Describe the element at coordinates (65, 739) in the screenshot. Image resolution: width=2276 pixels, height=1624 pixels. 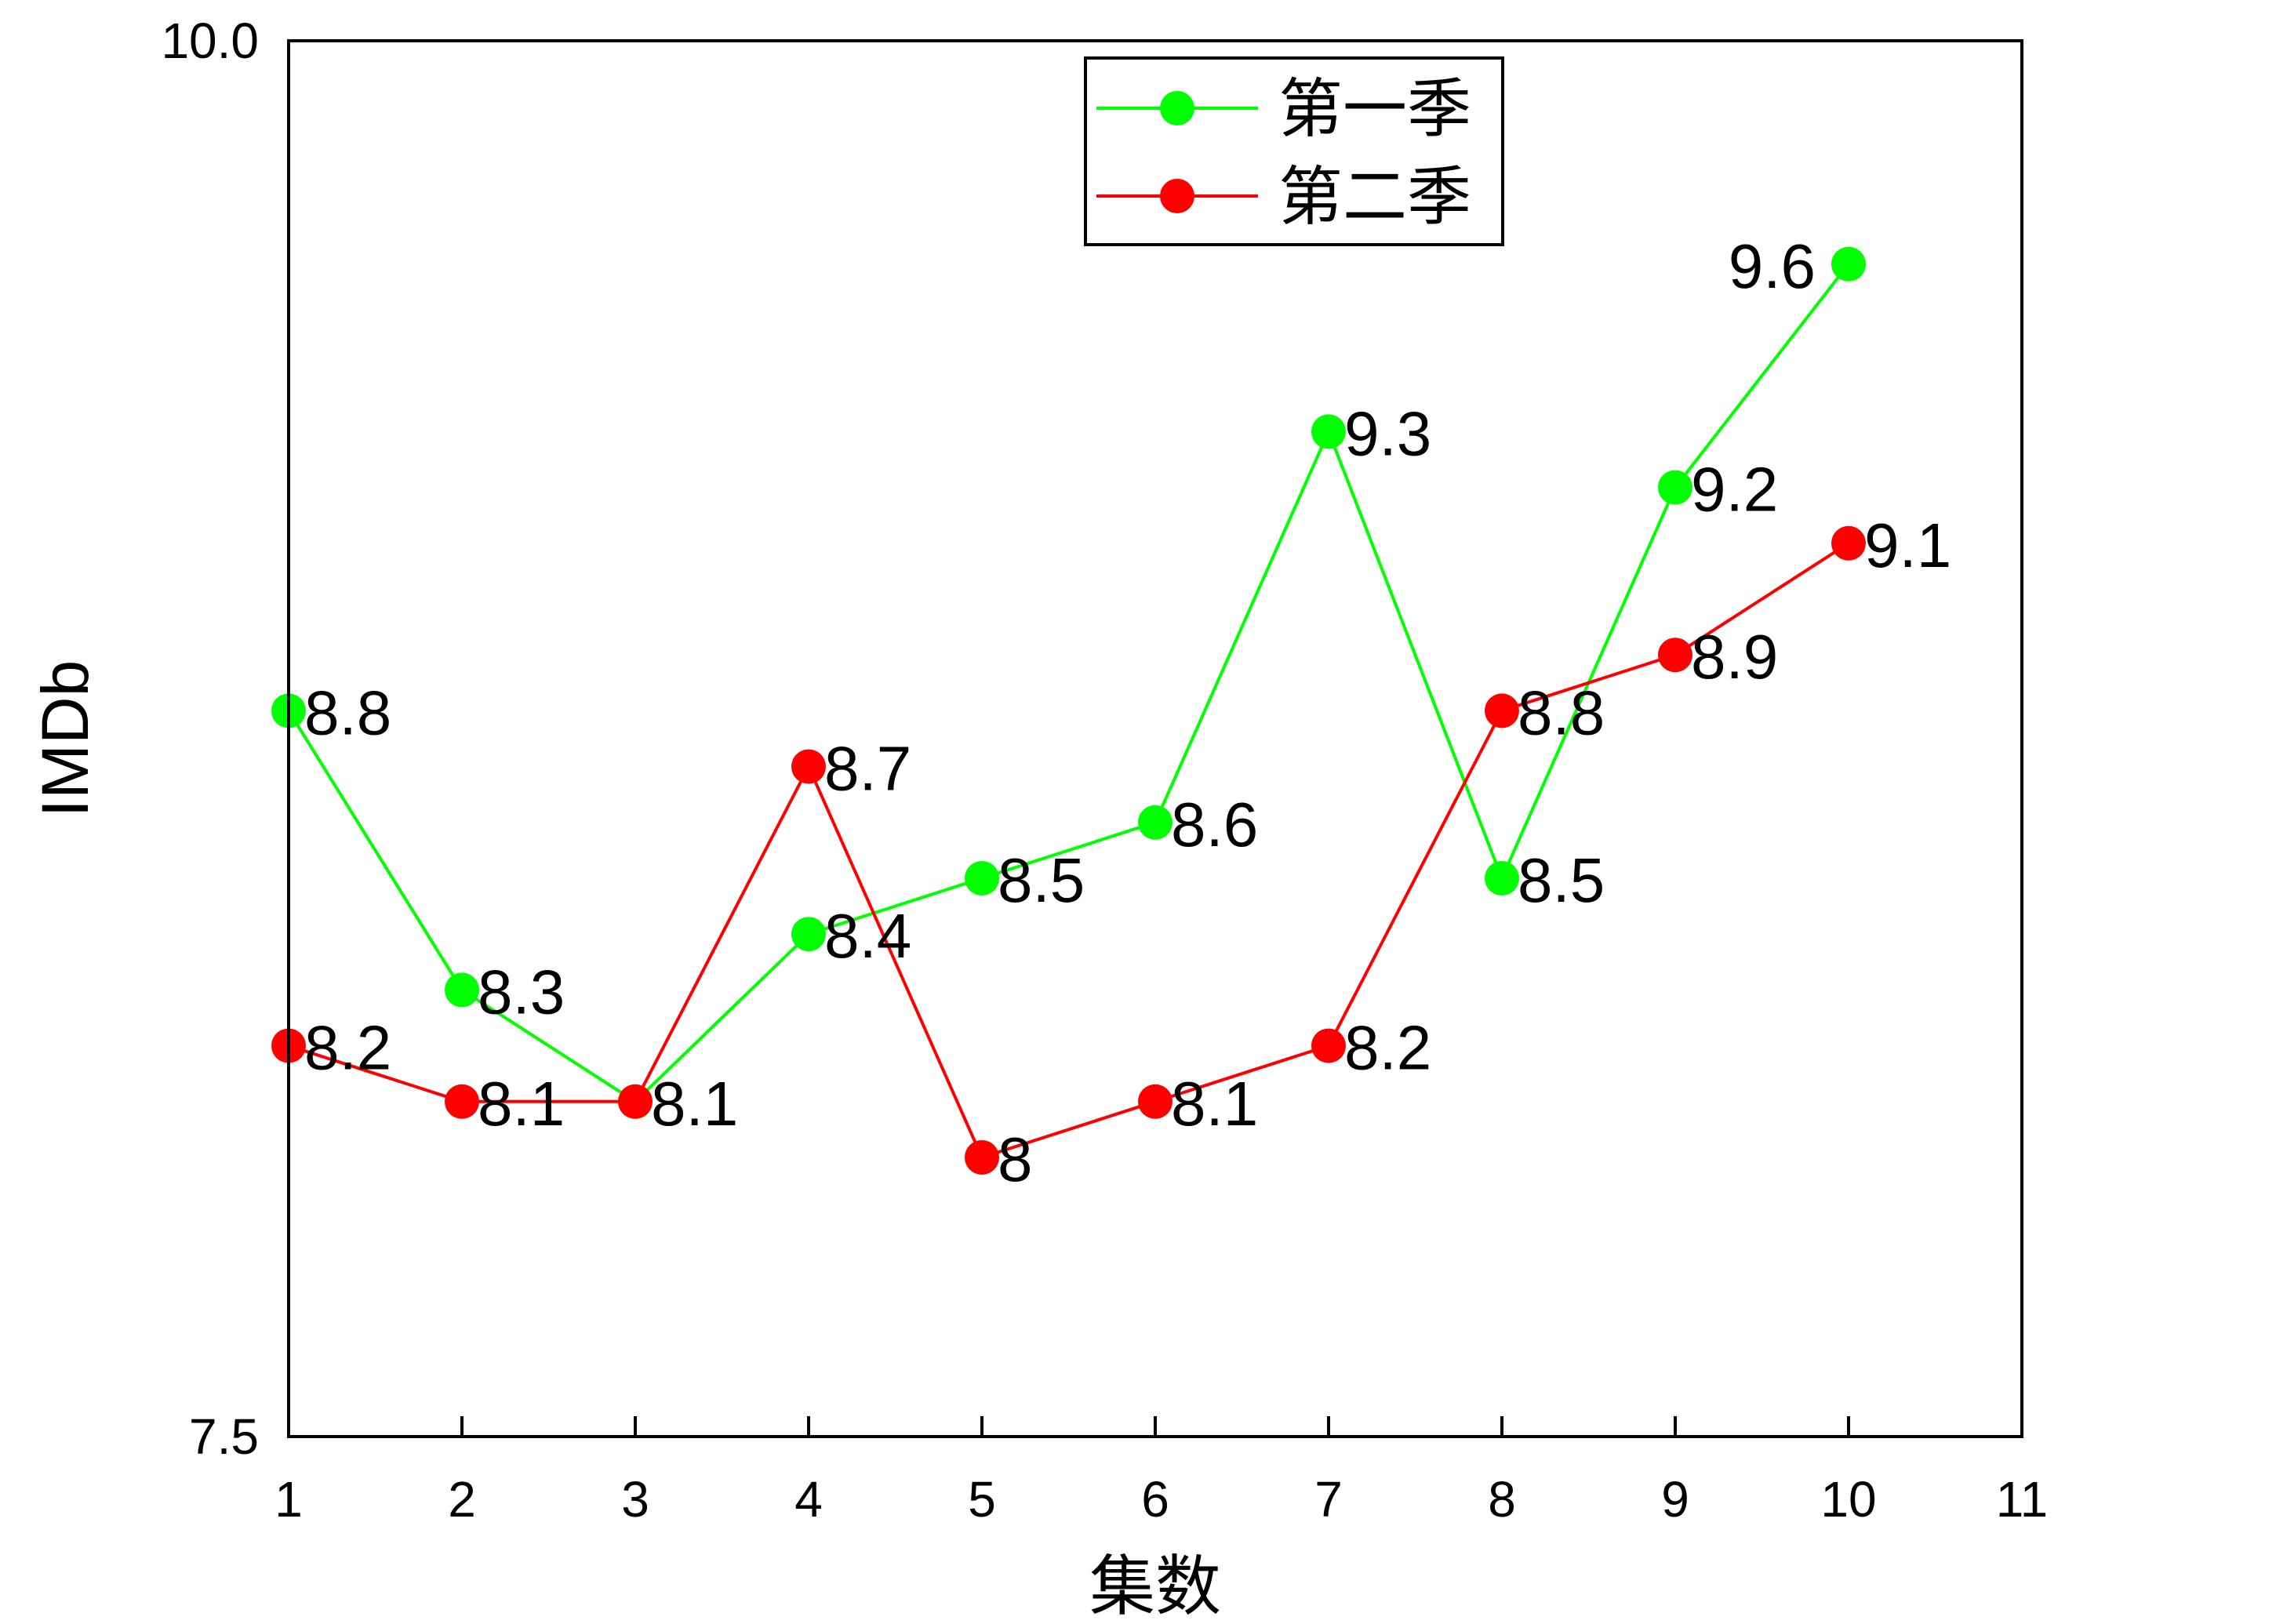
I see `y-axis-title: IMDb` at that location.